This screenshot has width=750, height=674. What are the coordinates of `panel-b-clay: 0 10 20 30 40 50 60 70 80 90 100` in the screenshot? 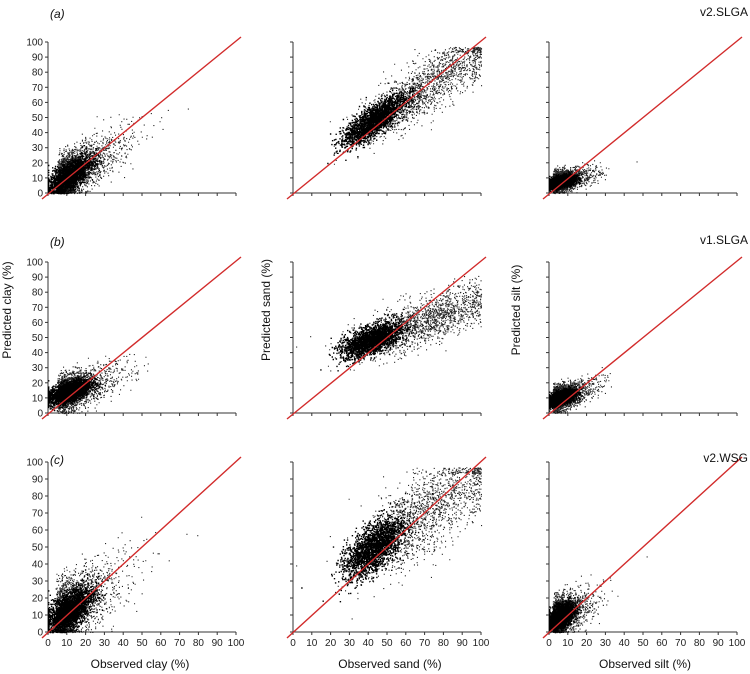 It's located at (134, 338).